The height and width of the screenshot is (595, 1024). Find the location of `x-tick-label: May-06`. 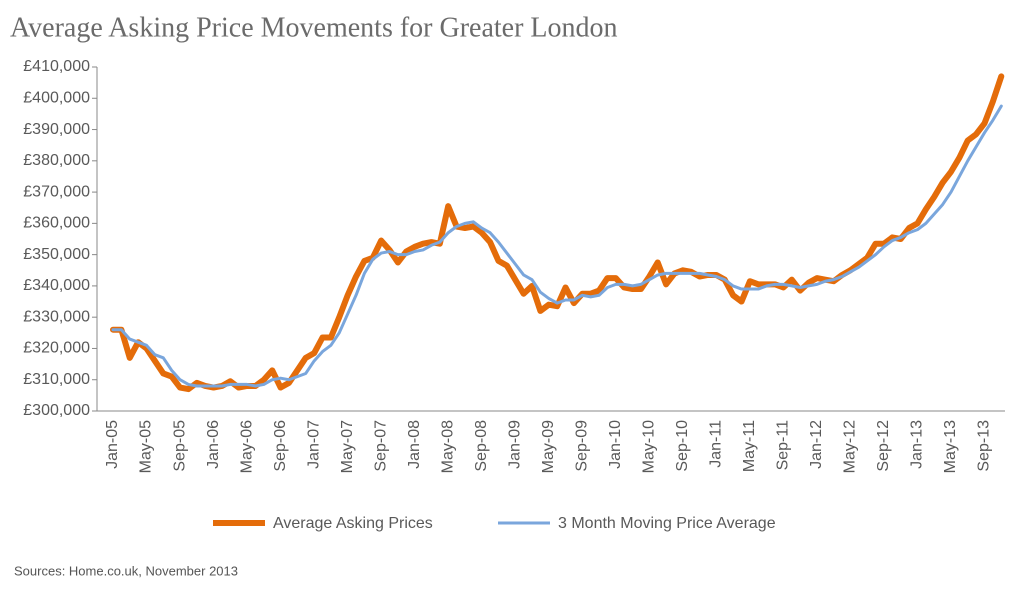

x-tick-label: May-06 is located at coordinates (246, 446).